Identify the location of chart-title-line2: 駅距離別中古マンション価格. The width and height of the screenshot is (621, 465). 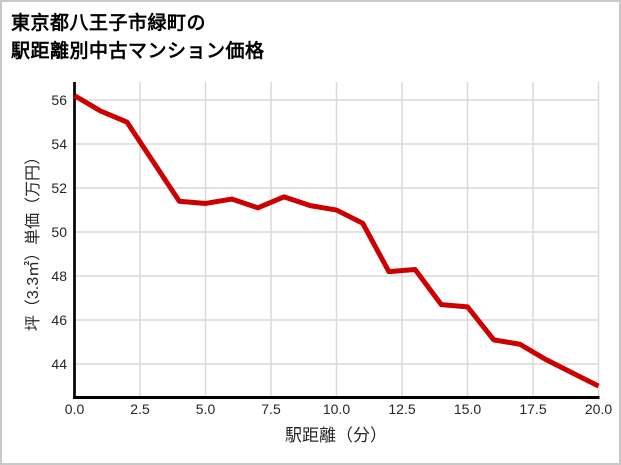
(138, 51).